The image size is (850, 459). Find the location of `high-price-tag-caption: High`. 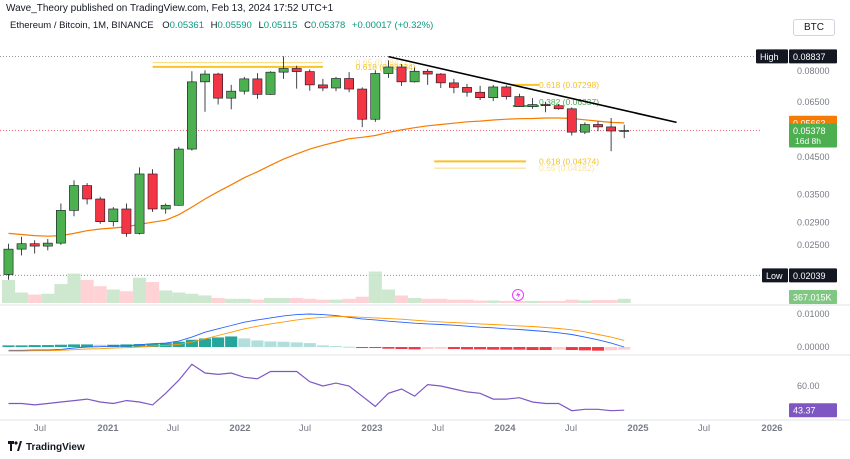

high-price-tag-caption: High is located at coordinates (769, 57).